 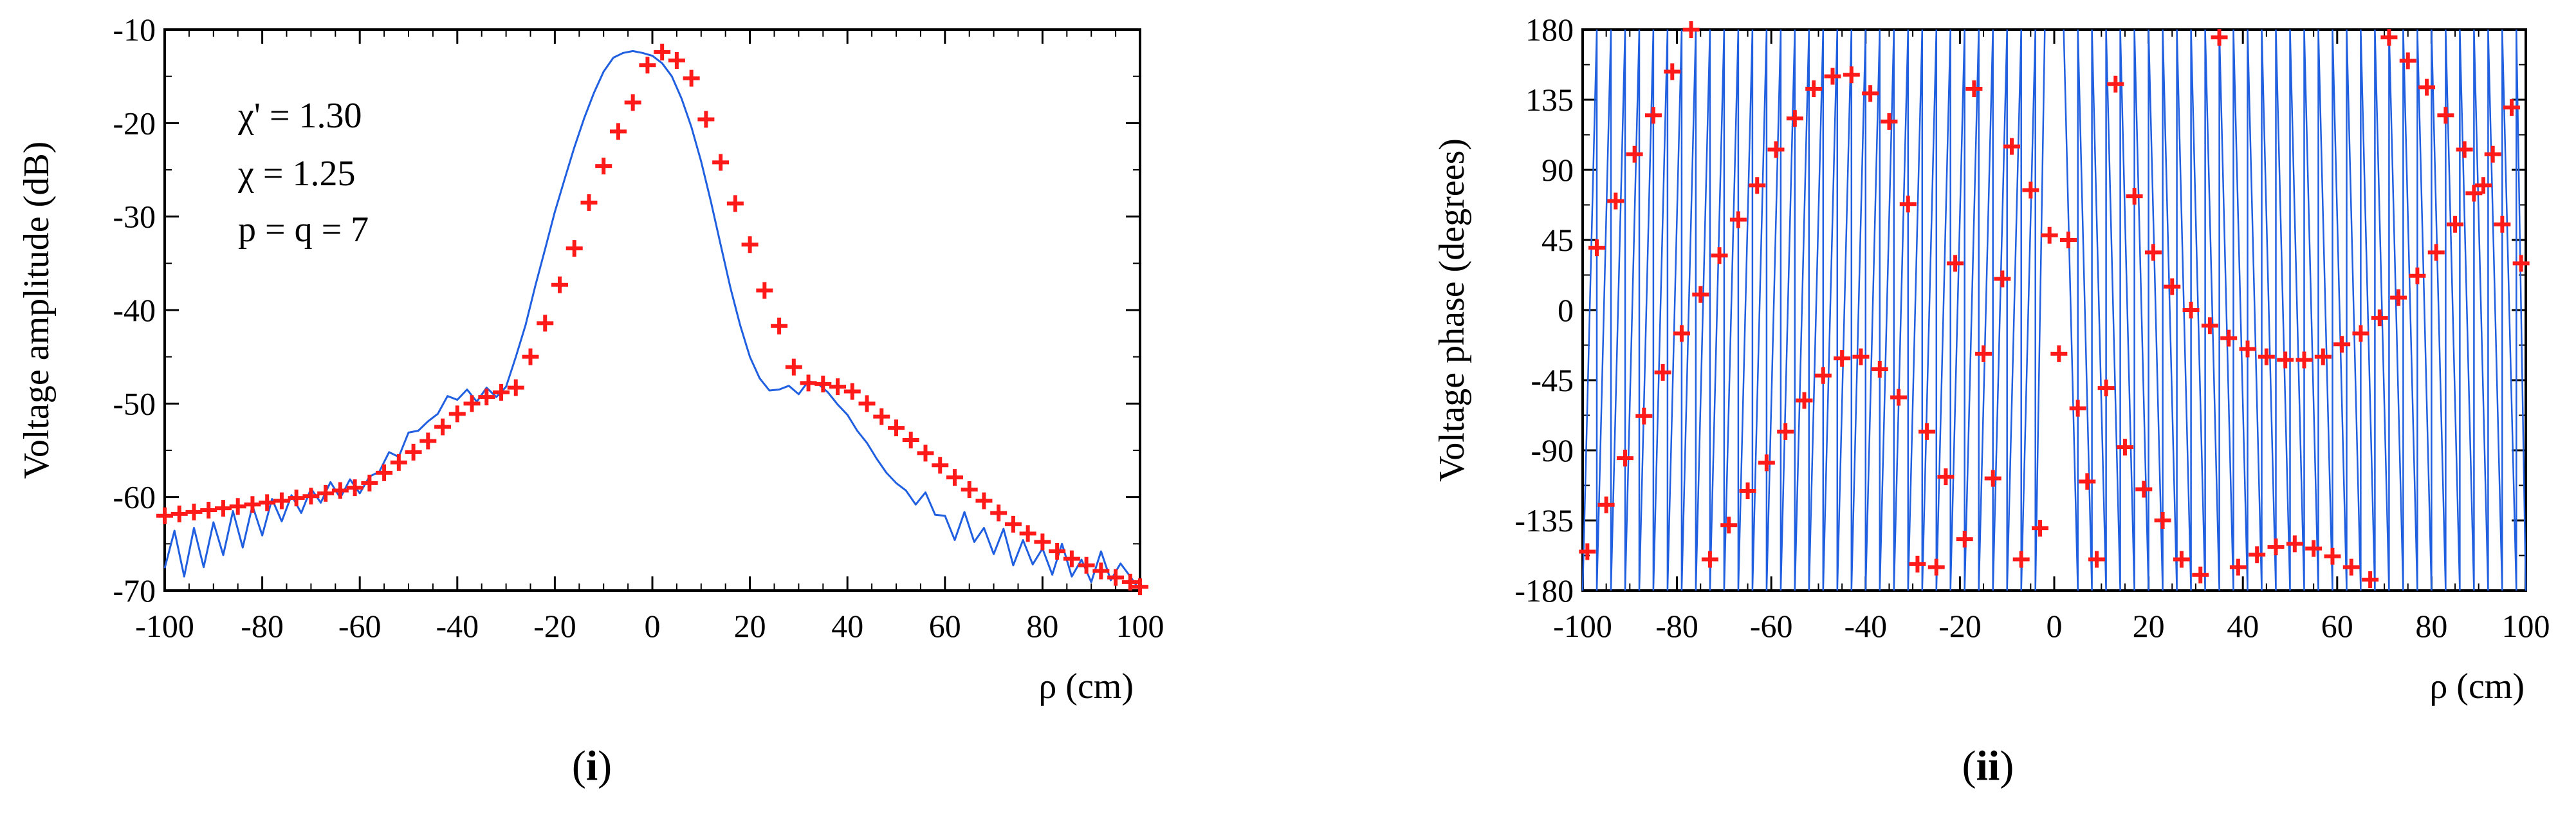 What do you see at coordinates (303, 230) in the screenshot?
I see `annotation-pq: p = q = 7` at bounding box center [303, 230].